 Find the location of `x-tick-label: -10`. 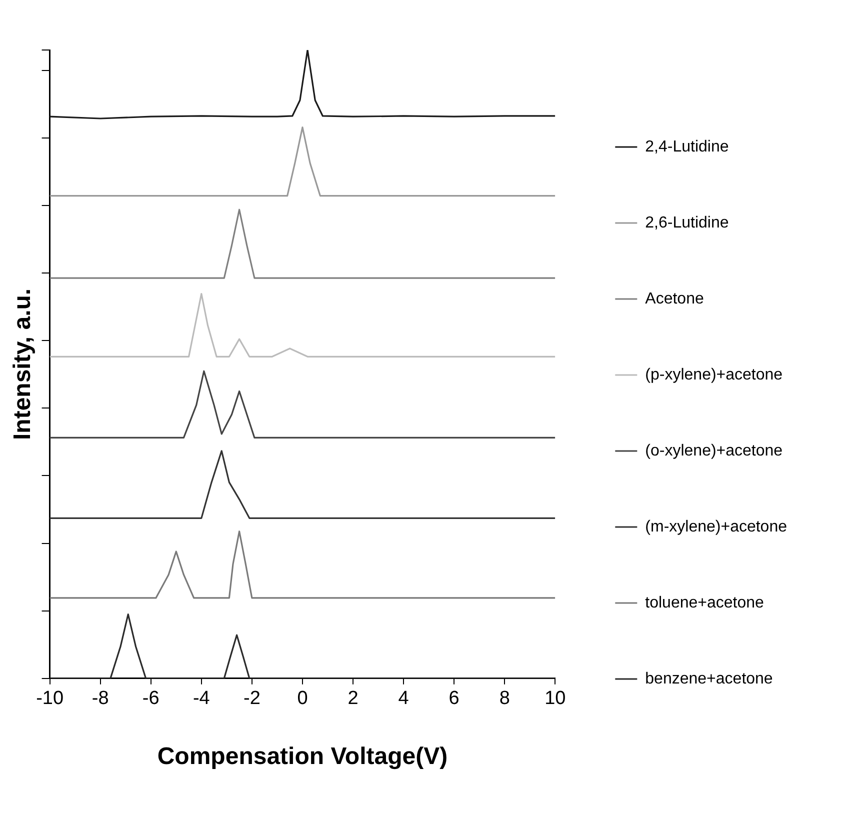

x-tick-label: -10 is located at coordinates (50, 699).